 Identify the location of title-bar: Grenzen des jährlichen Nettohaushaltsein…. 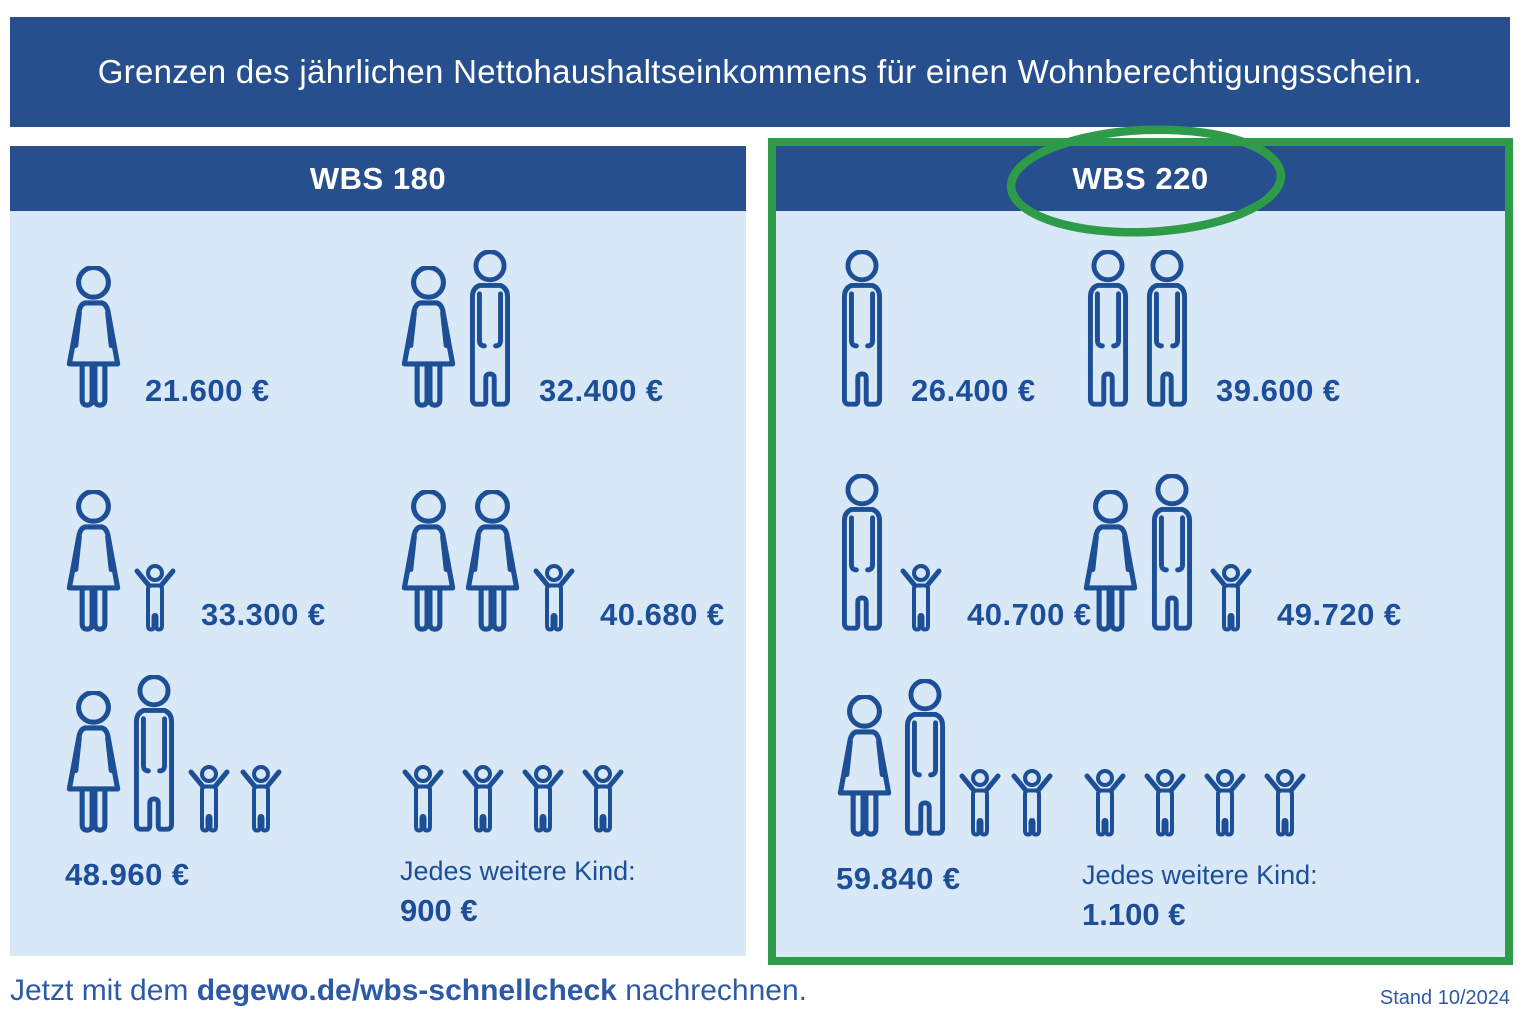
(760, 72).